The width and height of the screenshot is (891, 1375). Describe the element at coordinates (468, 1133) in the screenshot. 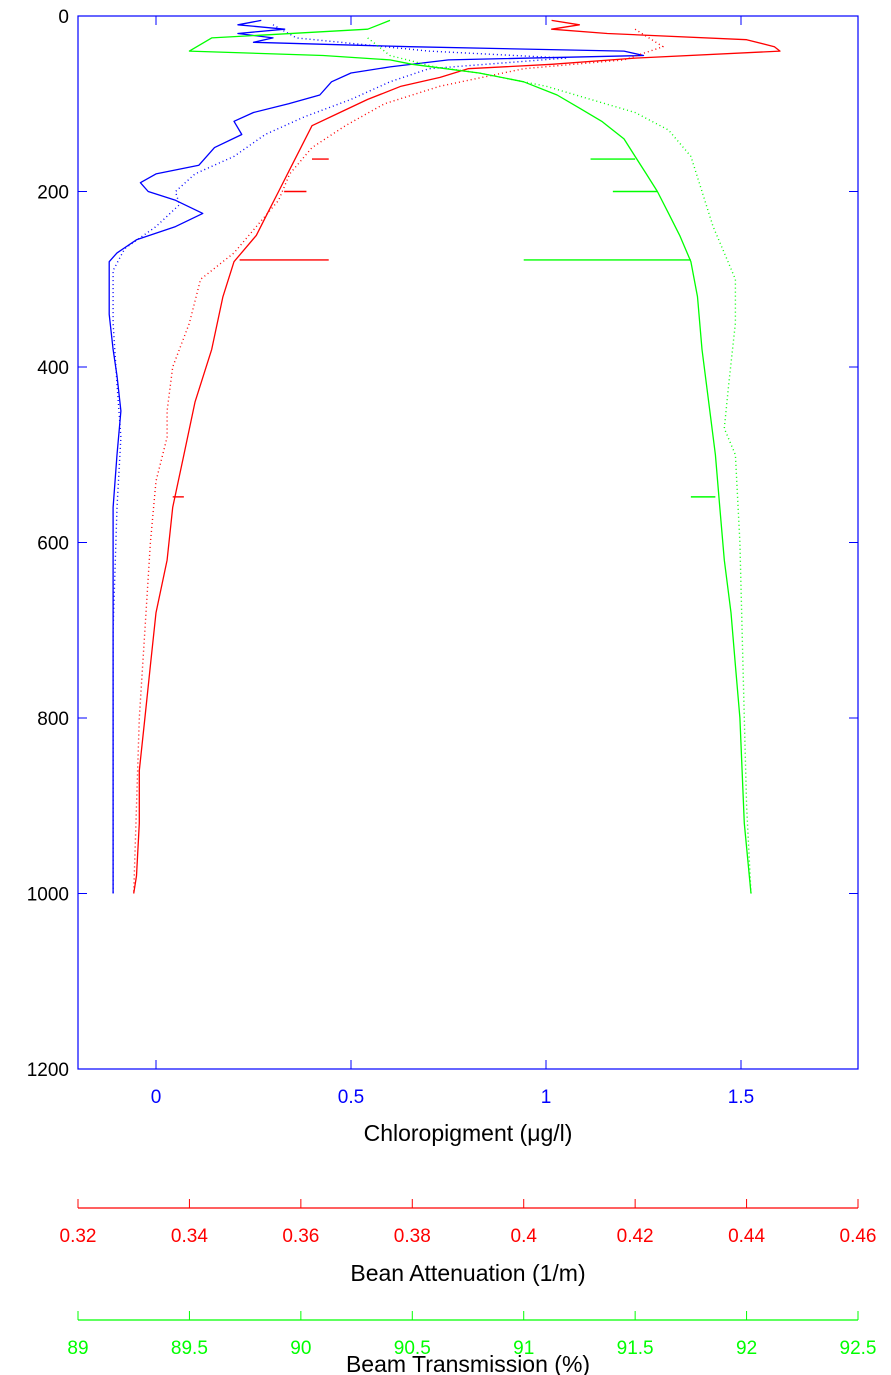

I see `axis-title-chloropigment: Chloropigment (μg/l)` at that location.